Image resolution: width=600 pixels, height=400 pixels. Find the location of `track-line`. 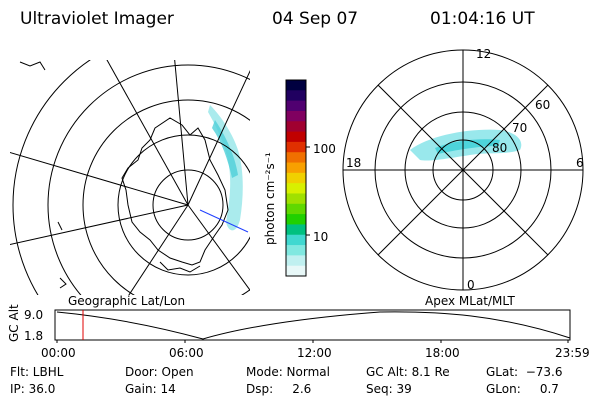

track-line is located at coordinates (224, 221).